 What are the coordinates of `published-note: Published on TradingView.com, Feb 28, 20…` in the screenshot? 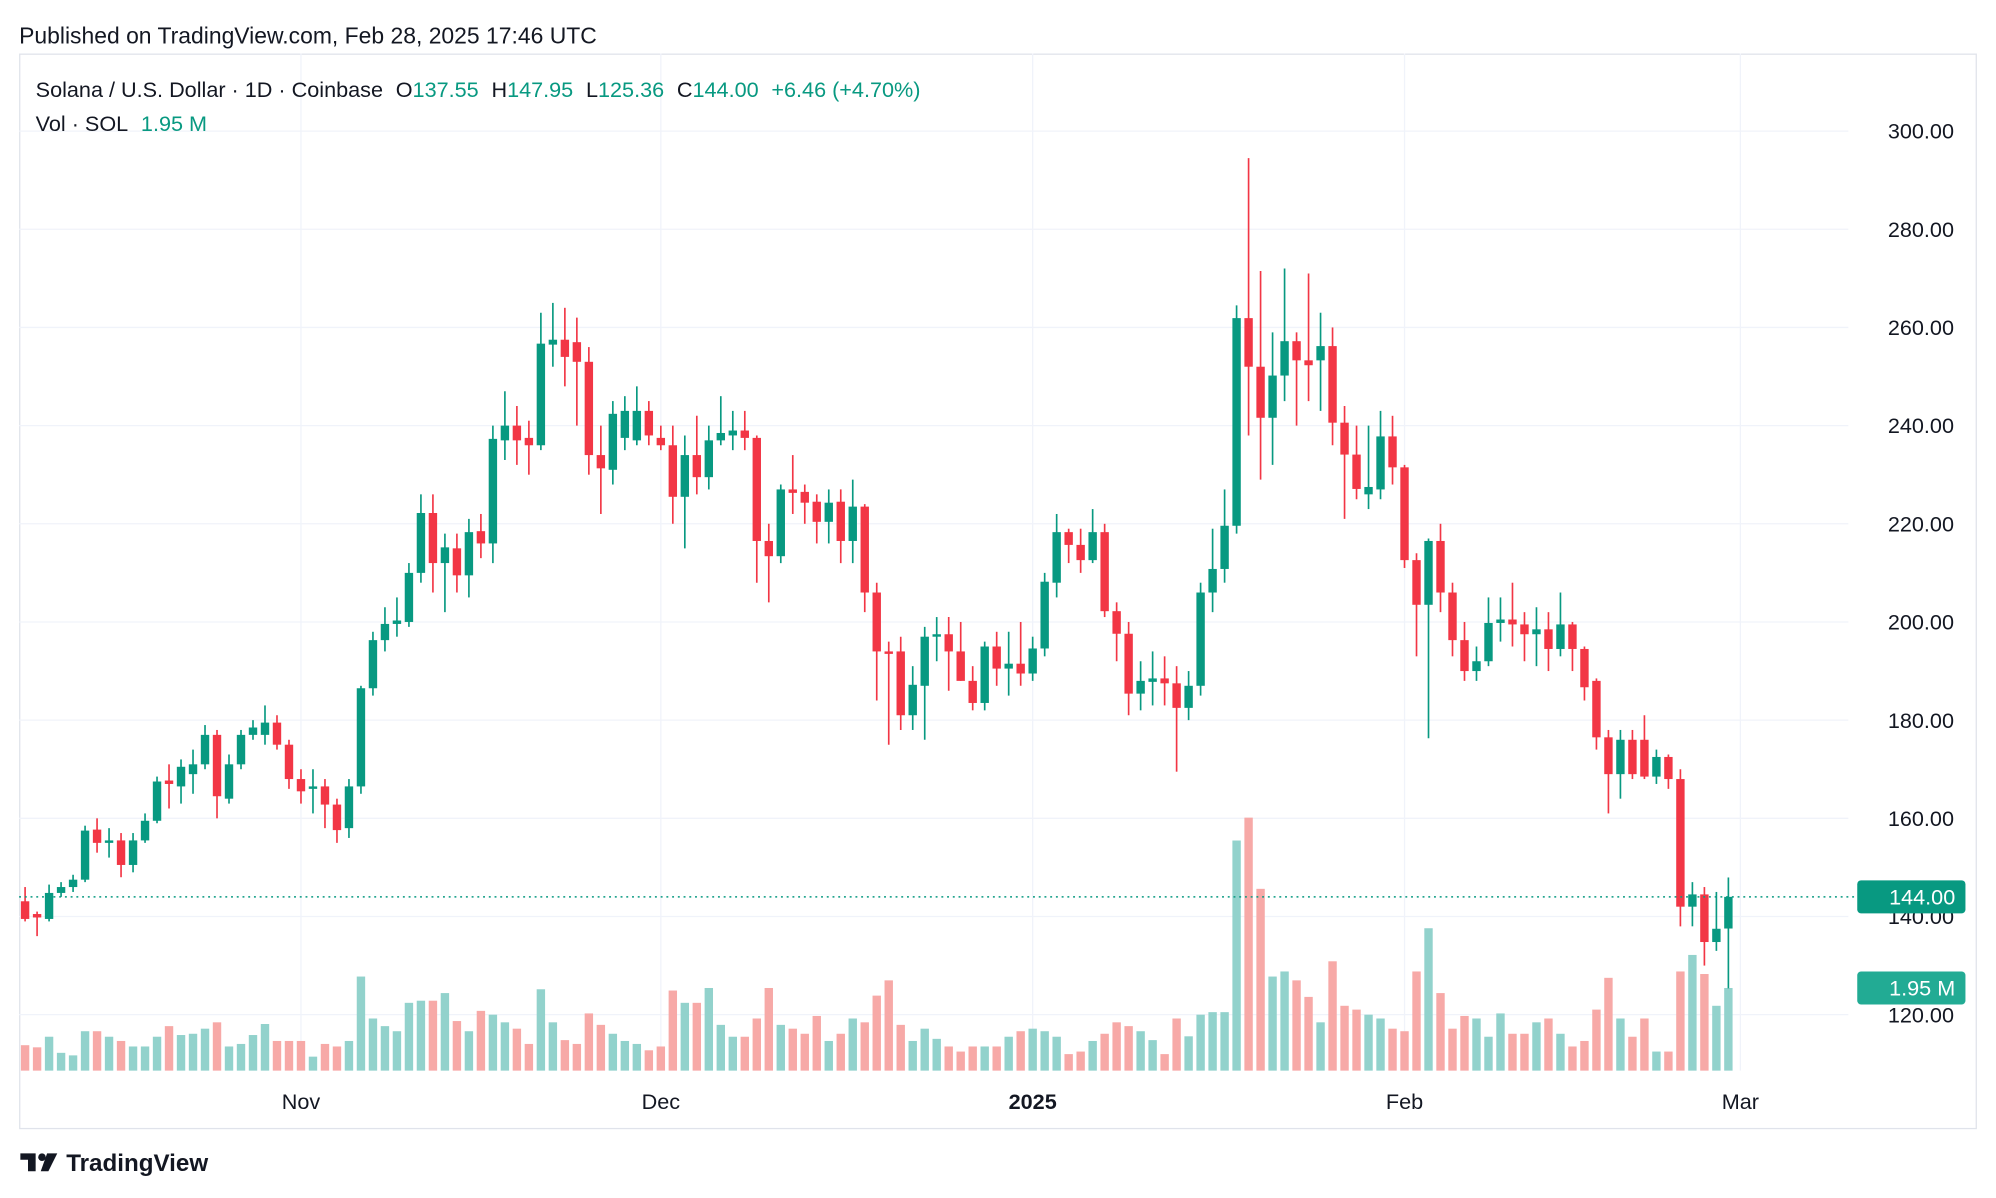 It's located at (308, 35).